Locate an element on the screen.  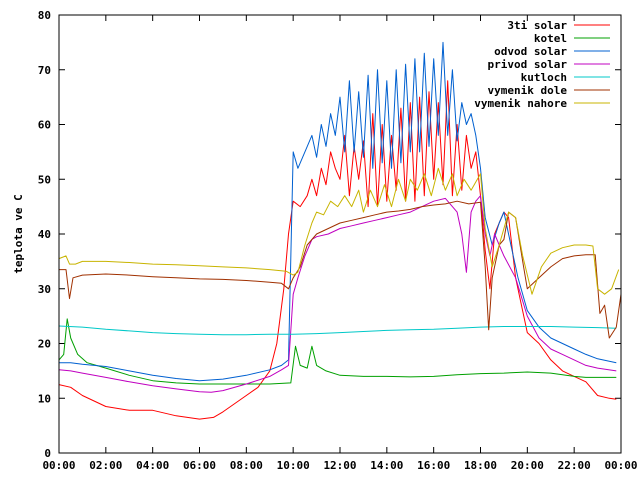
y-tick-label: 60 is located at coordinates (44, 125).